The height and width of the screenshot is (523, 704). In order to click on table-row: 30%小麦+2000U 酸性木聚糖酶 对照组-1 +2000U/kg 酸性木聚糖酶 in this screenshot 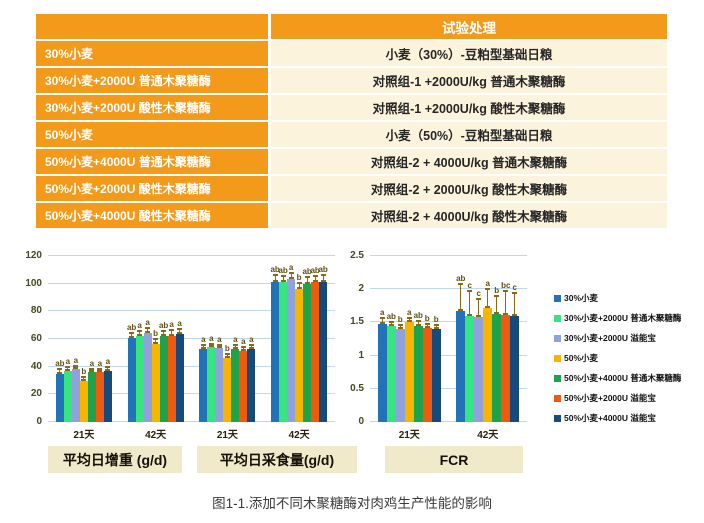, I will do `click(351, 107)`.